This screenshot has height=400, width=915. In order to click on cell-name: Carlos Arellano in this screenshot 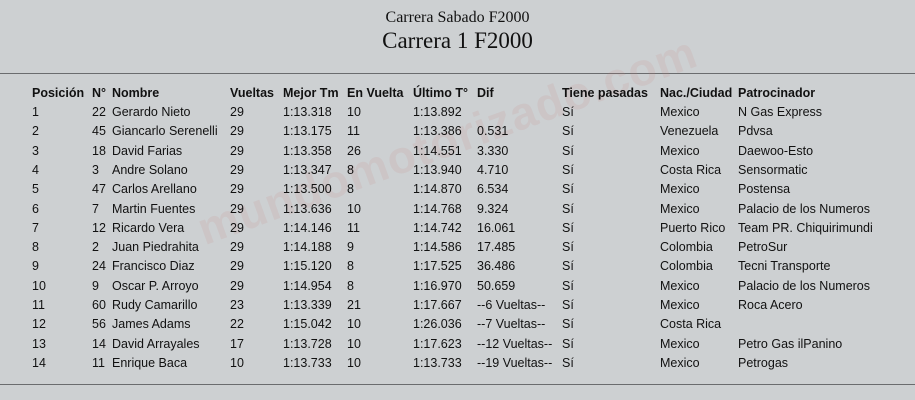, I will do `click(154, 189)`.